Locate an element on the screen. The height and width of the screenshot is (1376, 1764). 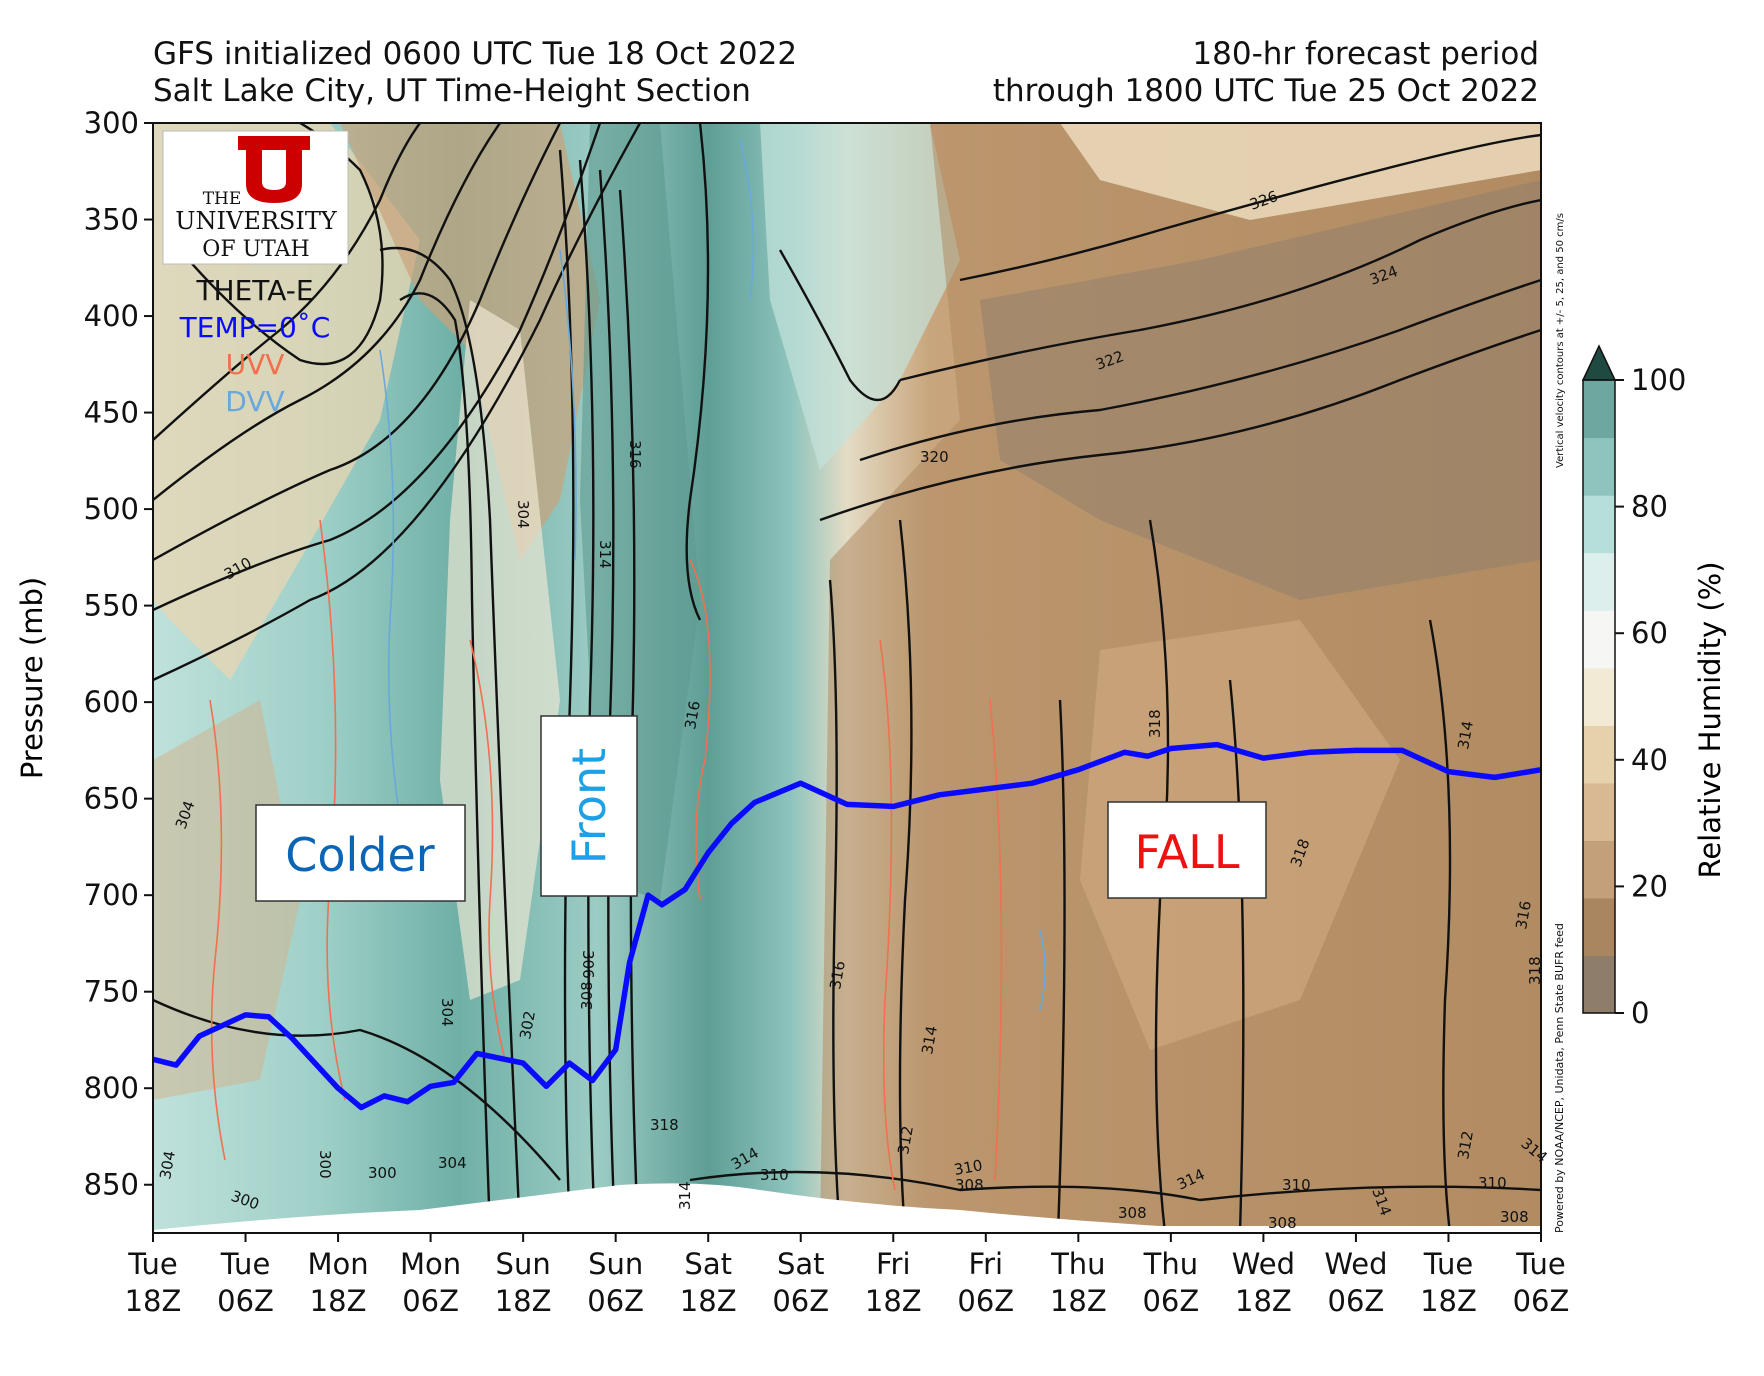
annotation-fall: FALL is located at coordinates (1187, 850).